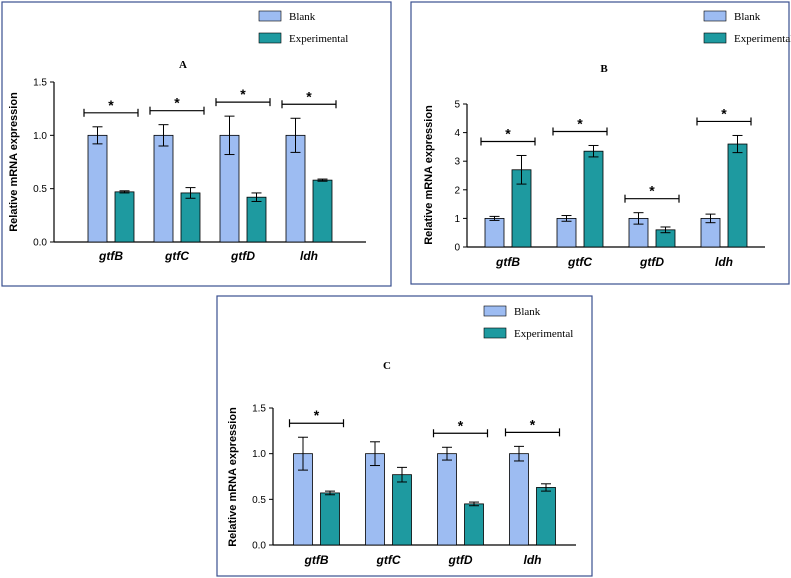 The height and width of the screenshot is (578, 791). I want to click on panel-title: A, so click(183, 65).